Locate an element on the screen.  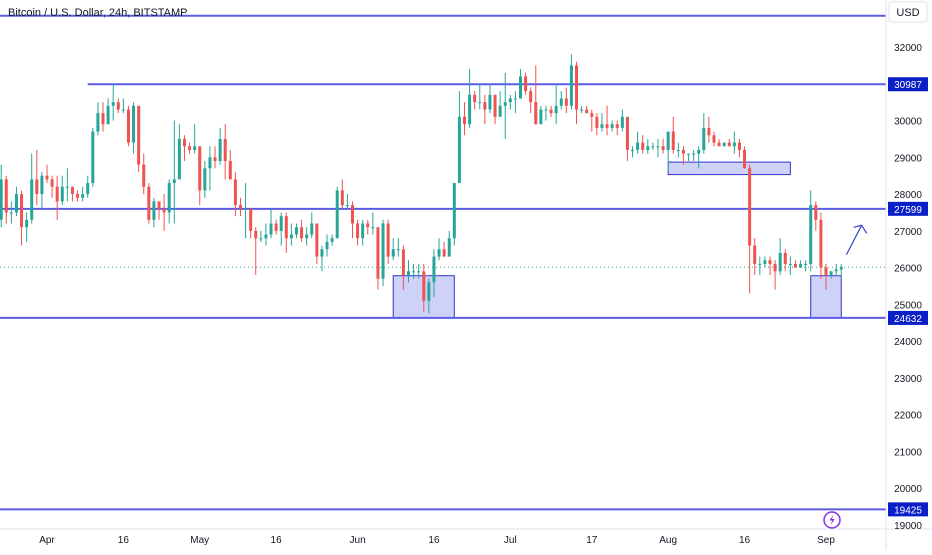
lightning-icon is located at coordinates (832, 520).